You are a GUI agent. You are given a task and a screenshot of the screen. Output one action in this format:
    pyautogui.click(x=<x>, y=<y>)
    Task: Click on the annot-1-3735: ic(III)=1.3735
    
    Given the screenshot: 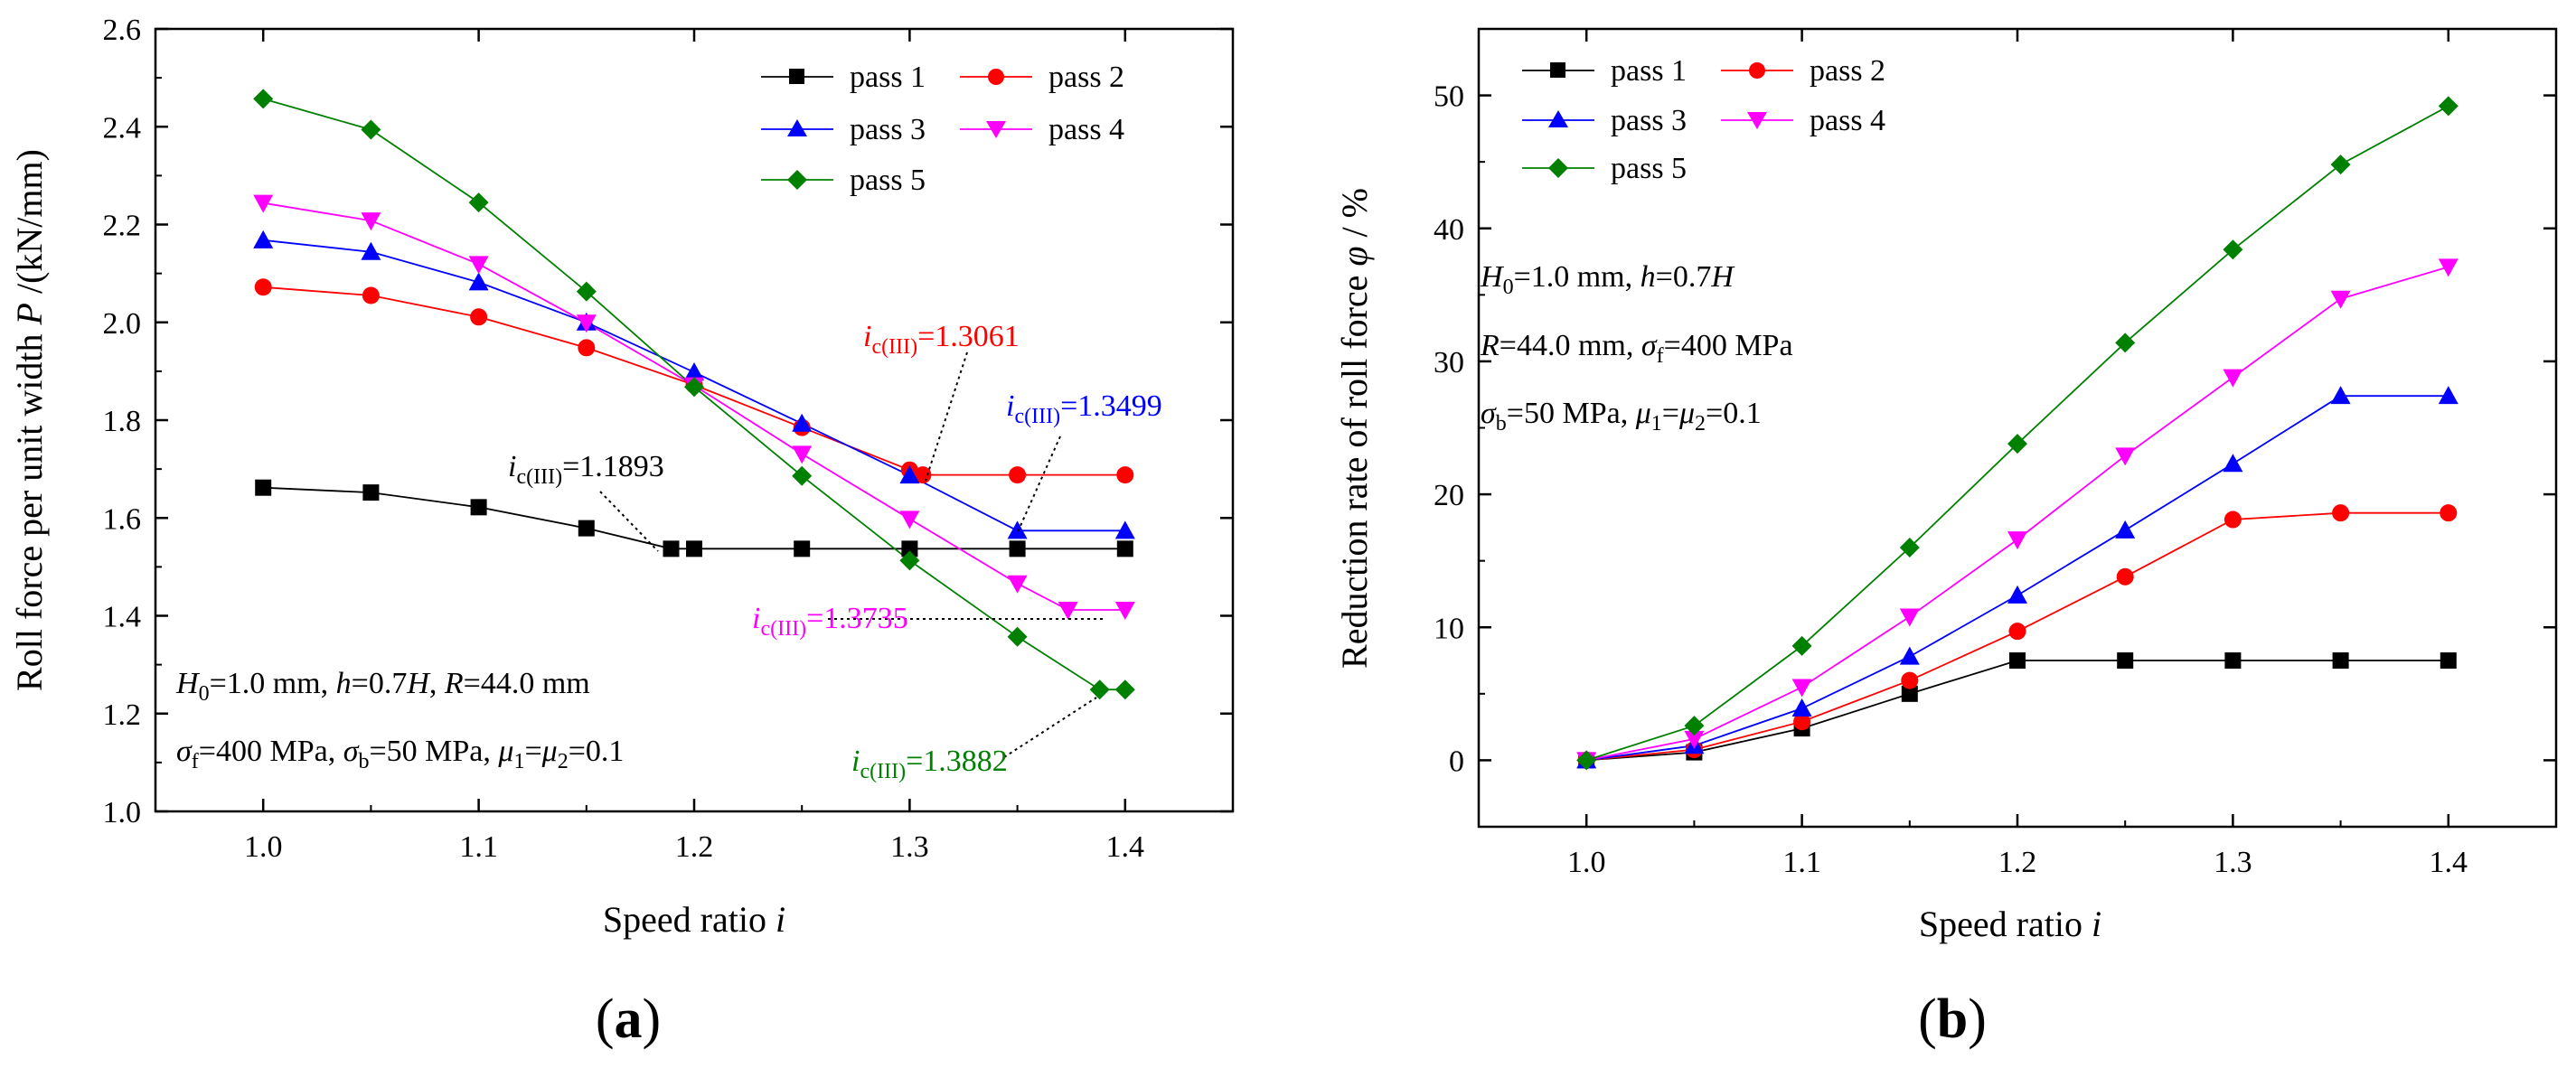 What is the action you would take?
    pyautogui.click(x=830, y=621)
    